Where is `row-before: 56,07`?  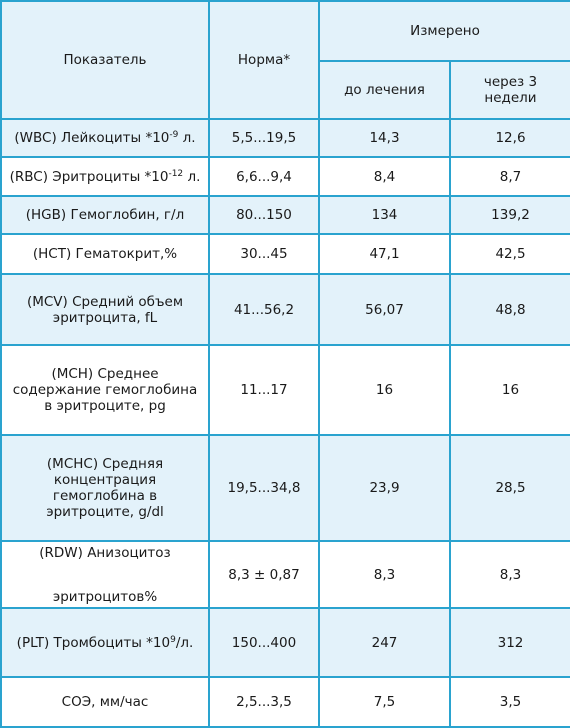 row-before: 56,07 is located at coordinates (384, 309).